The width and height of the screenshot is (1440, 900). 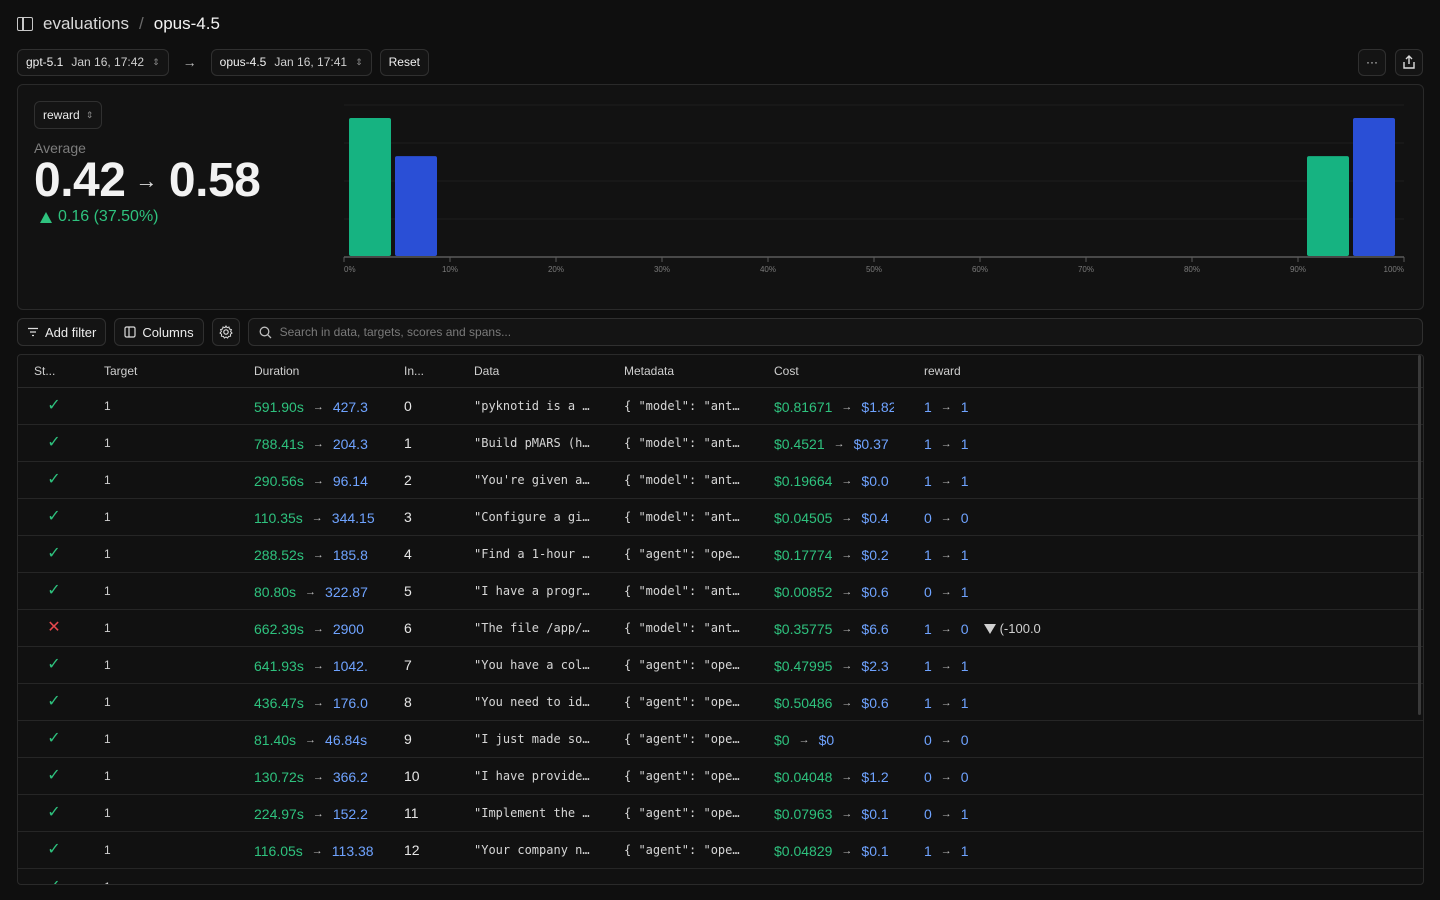 What do you see at coordinates (834, 850) in the screenshot?
I see `cost-cell: $0.04829 → $0.1` at bounding box center [834, 850].